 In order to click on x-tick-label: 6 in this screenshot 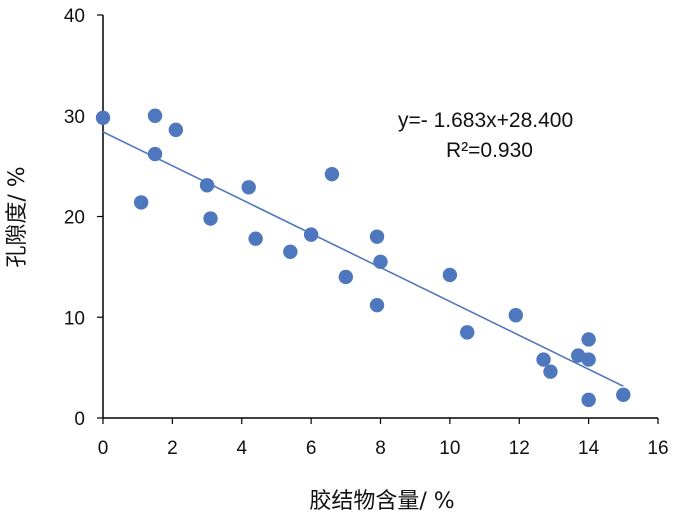, I will do `click(311, 448)`.